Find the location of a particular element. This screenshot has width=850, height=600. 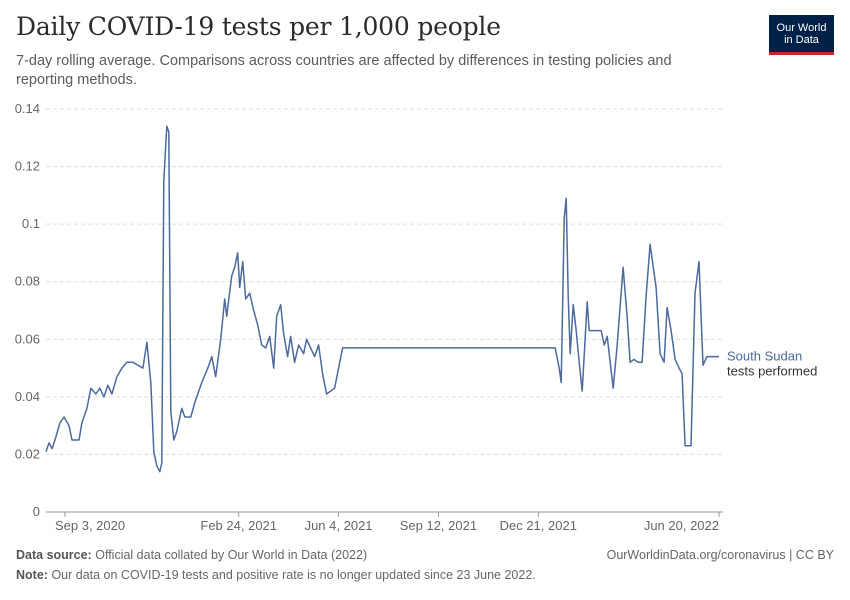

y-tick-label: 0.14 is located at coordinates (27, 108).